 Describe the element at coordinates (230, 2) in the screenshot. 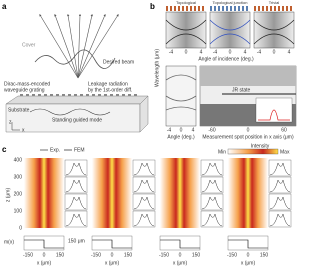

I see `panel-title: Topological junction` at that location.